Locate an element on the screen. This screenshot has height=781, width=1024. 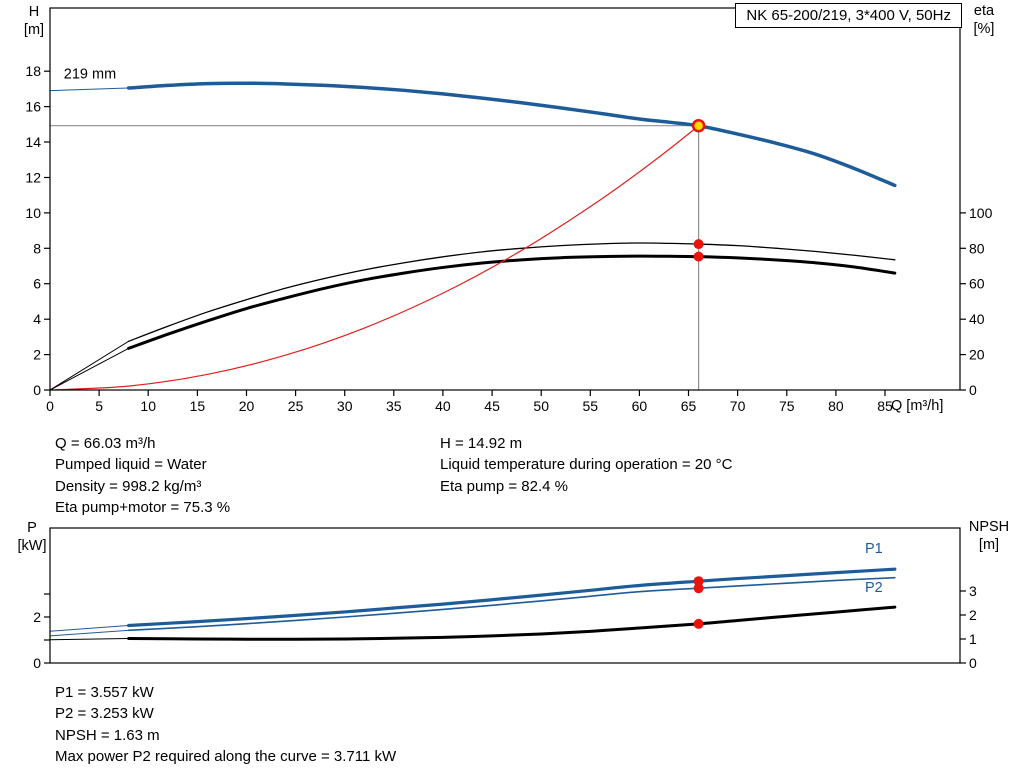
impeller-diameter-annotation: 219 mm is located at coordinates (90, 74).